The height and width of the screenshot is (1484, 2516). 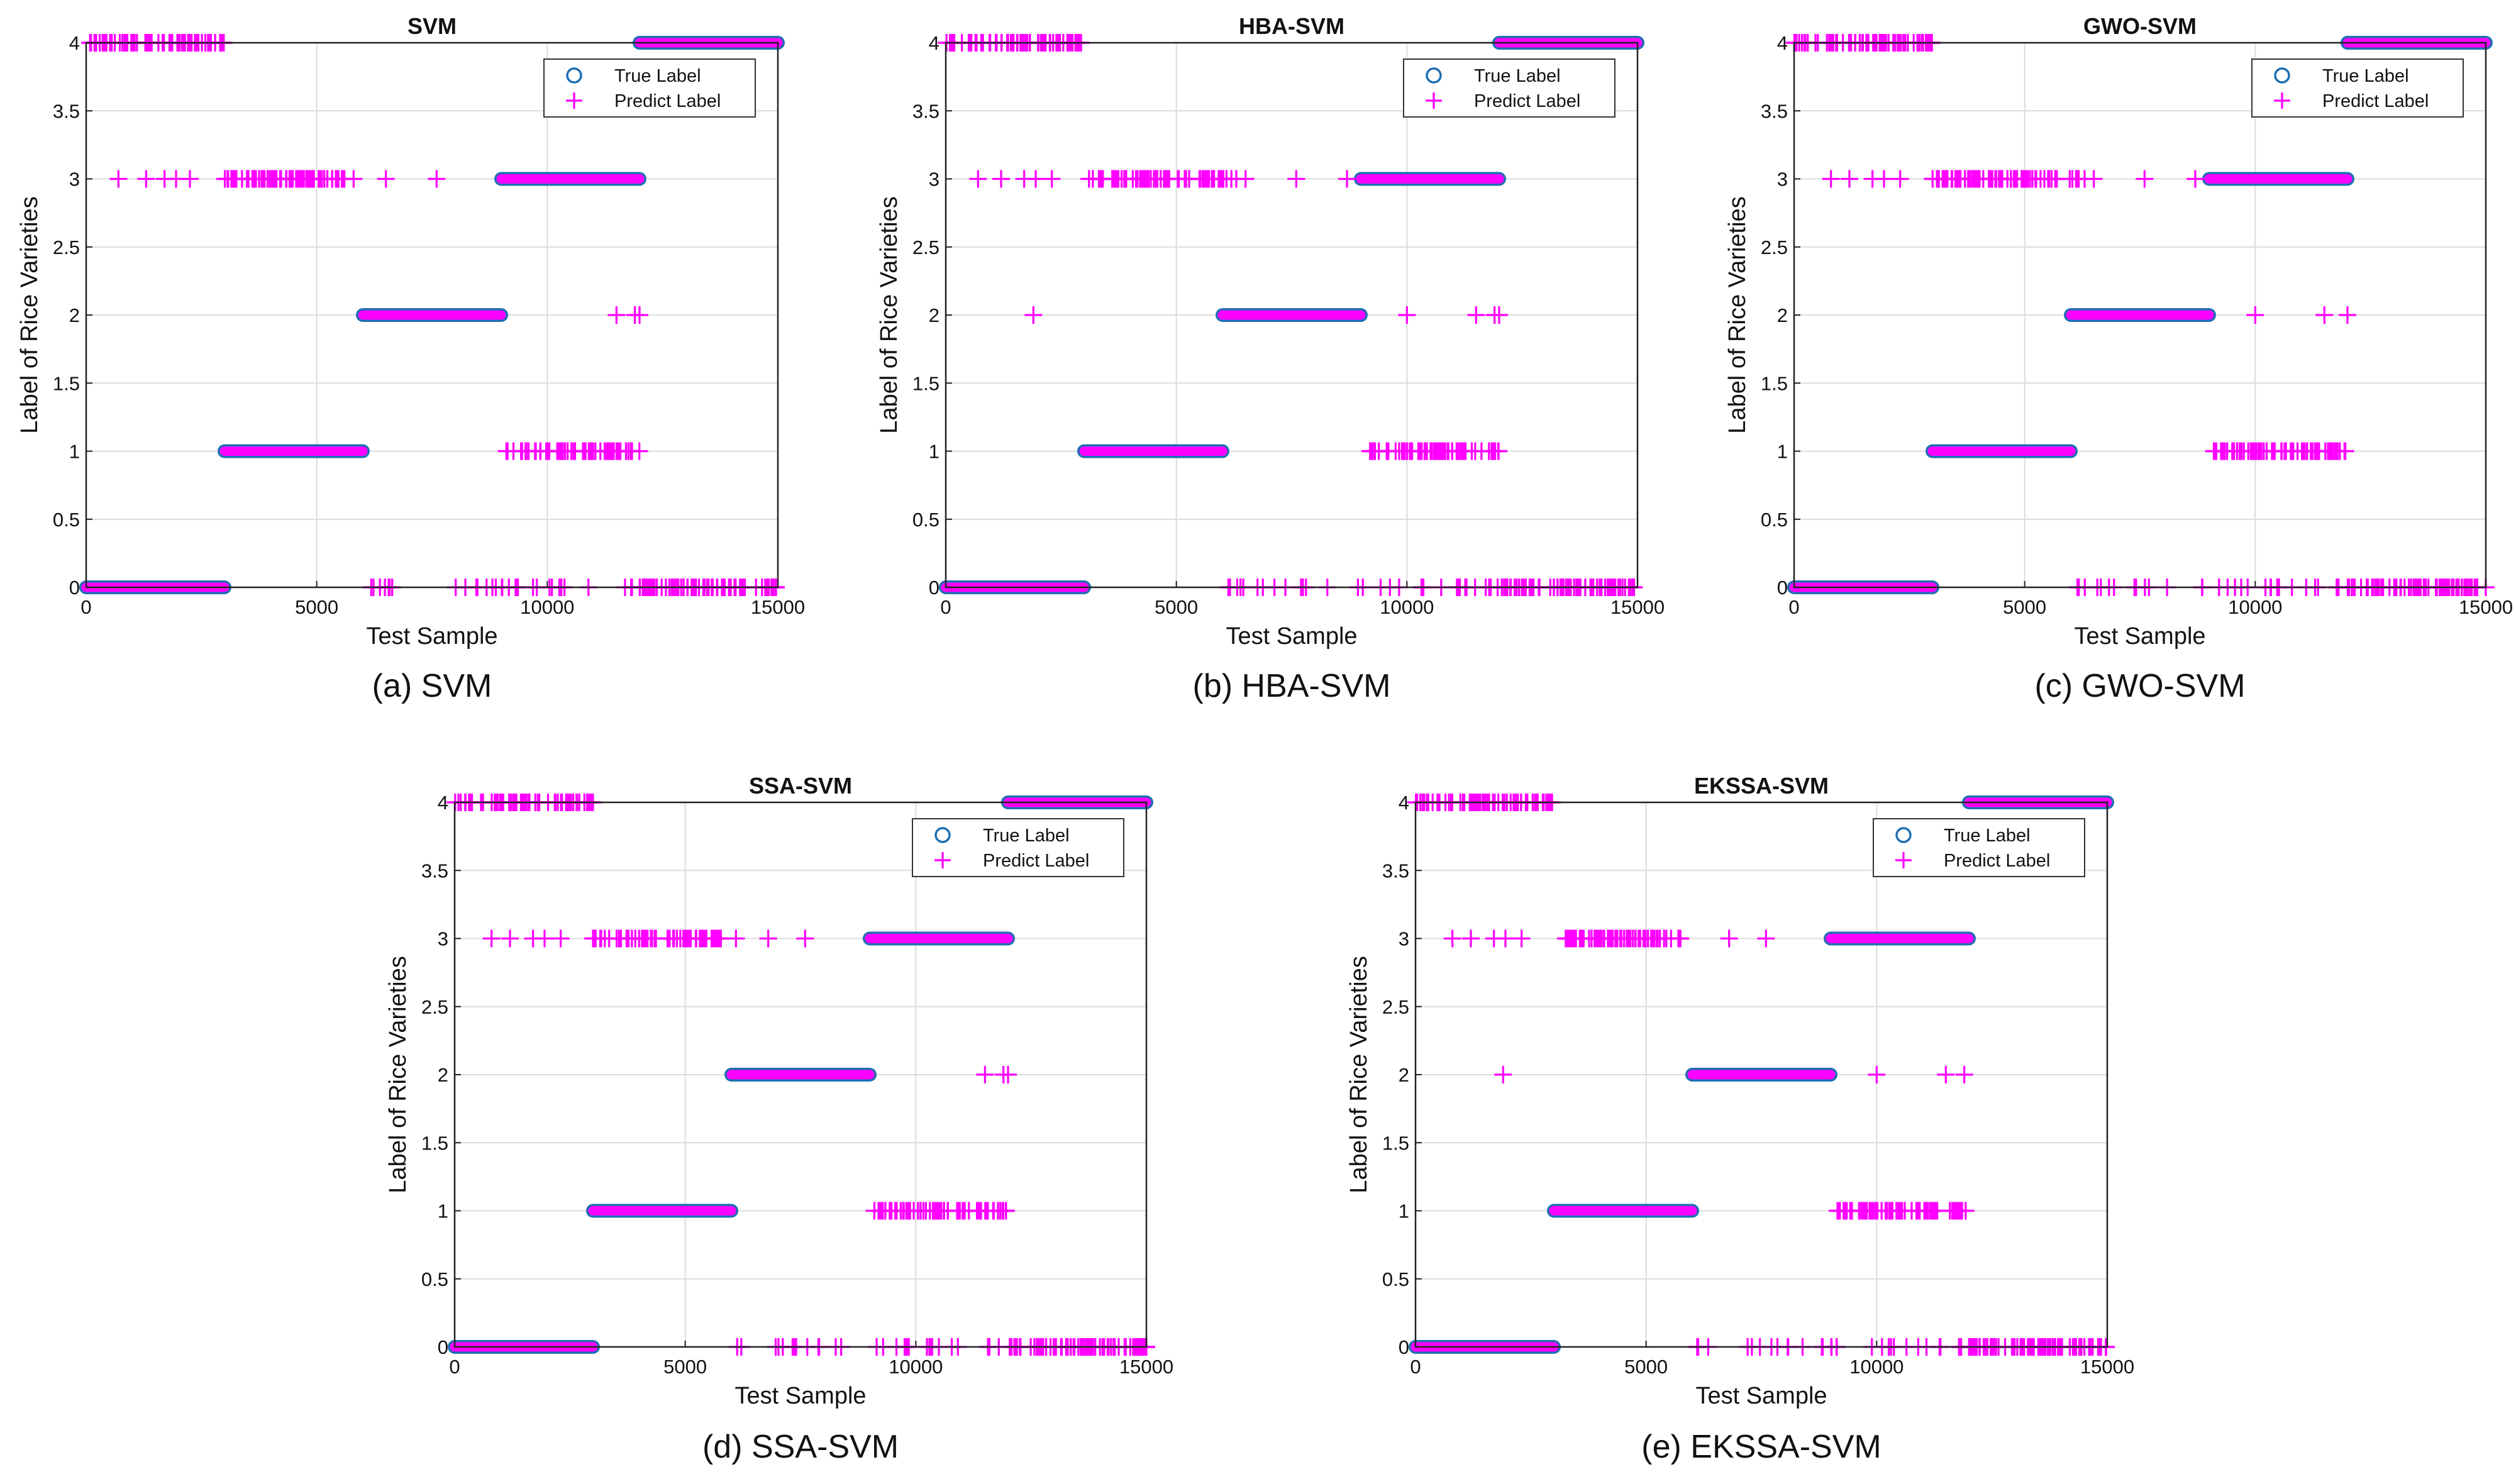 I want to click on panel-caption: (e) EKSSA-SVM, so click(x=1761, y=1447).